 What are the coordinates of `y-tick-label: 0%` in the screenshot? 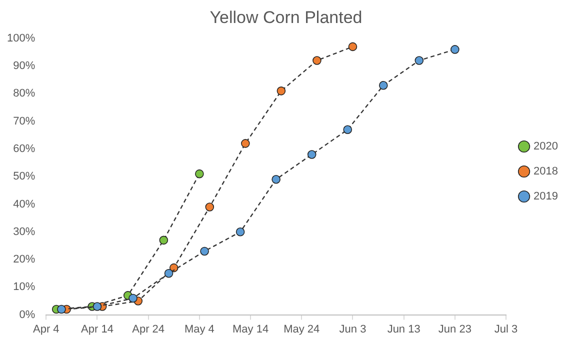 It's located at (27, 314).